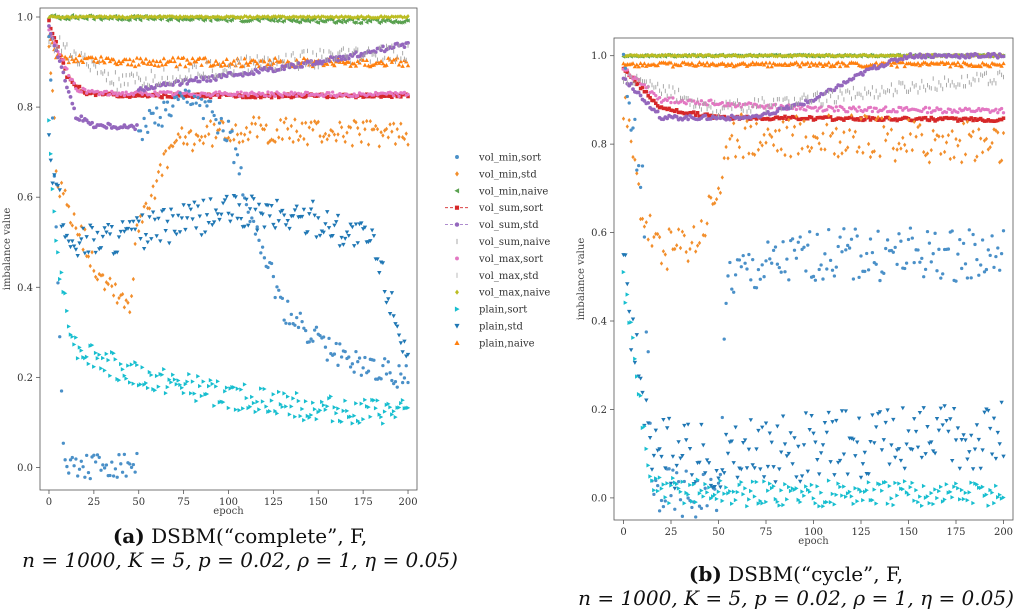 The height and width of the screenshot is (611, 1030). What do you see at coordinates (705, 574) in the screenshot?
I see `caption-b-tag: (b)` at bounding box center [705, 574].